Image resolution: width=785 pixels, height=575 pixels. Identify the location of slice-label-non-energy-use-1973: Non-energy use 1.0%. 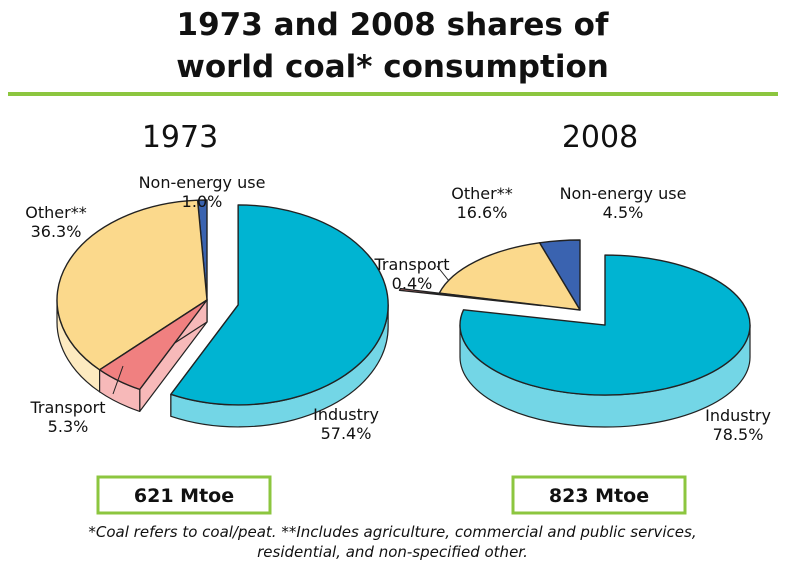
(202, 192).